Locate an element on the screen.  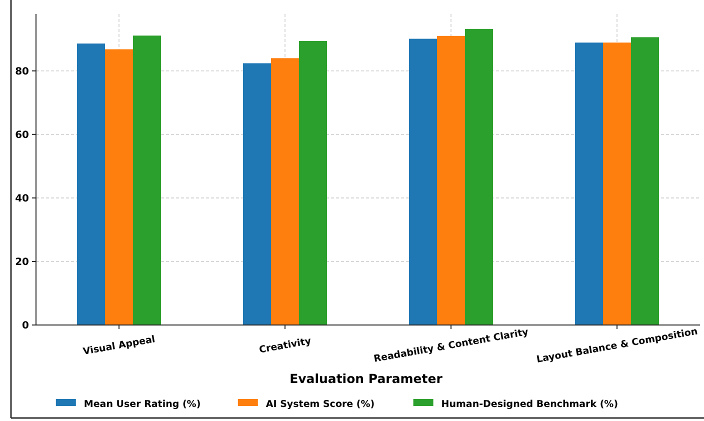
x-tick-label: Readability & Content Clarity is located at coordinates (451, 345).